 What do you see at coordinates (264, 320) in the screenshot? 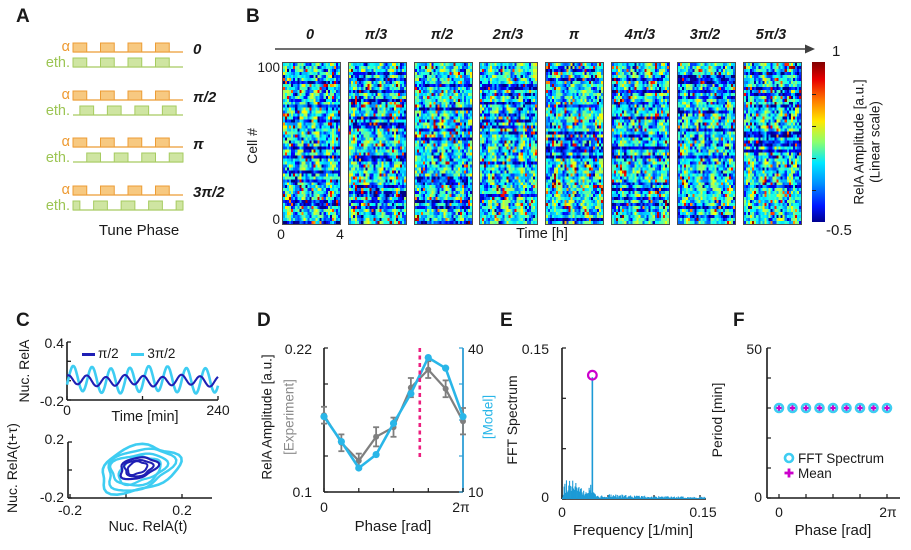
I see `panel-d-label: D` at bounding box center [264, 320].